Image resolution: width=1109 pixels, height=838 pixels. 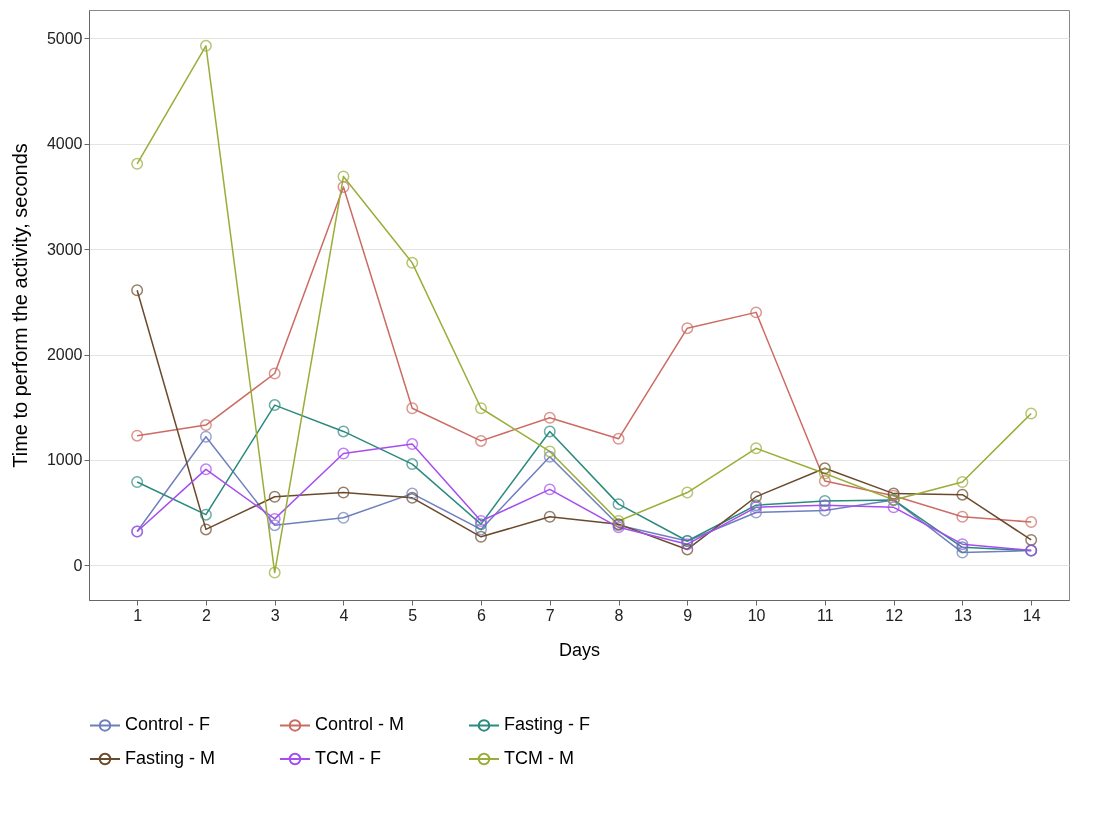 I want to click on x-tick-label: 11, so click(x=825, y=615).